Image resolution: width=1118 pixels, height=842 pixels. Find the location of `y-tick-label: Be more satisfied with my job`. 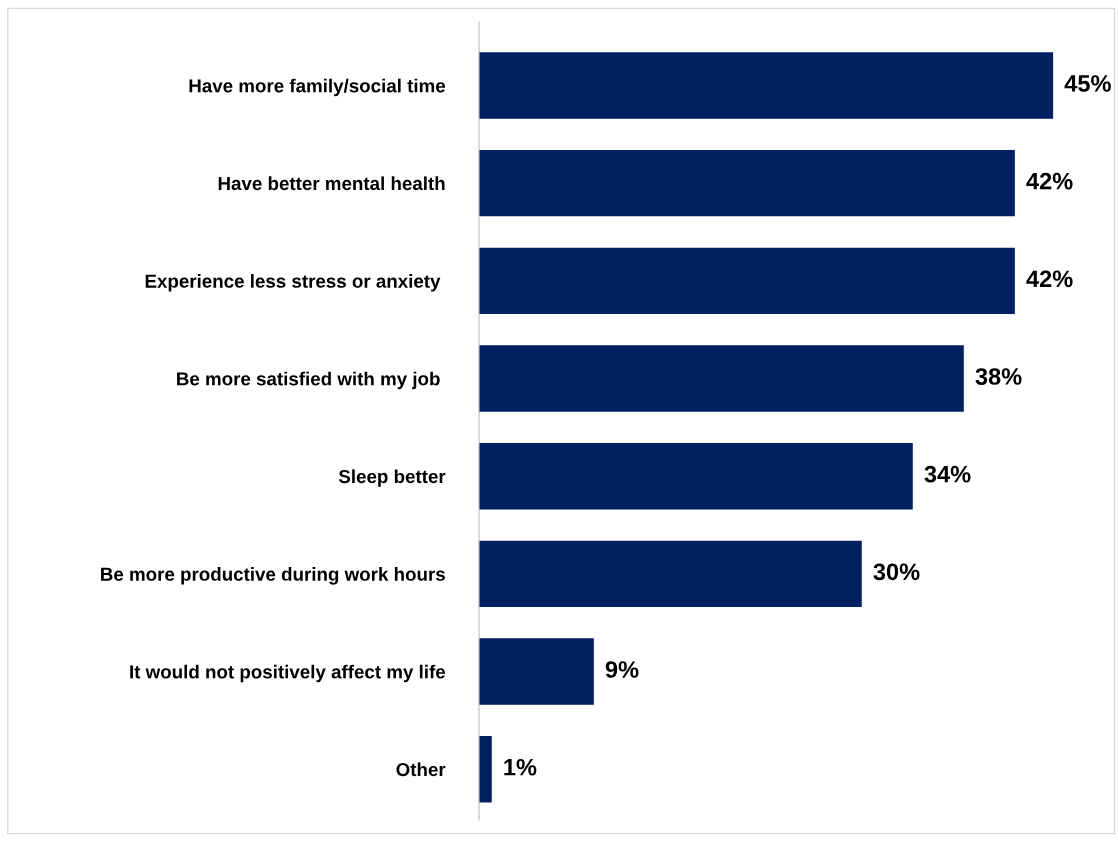

y-tick-label: Be more satisfied with my job is located at coordinates (308, 380).